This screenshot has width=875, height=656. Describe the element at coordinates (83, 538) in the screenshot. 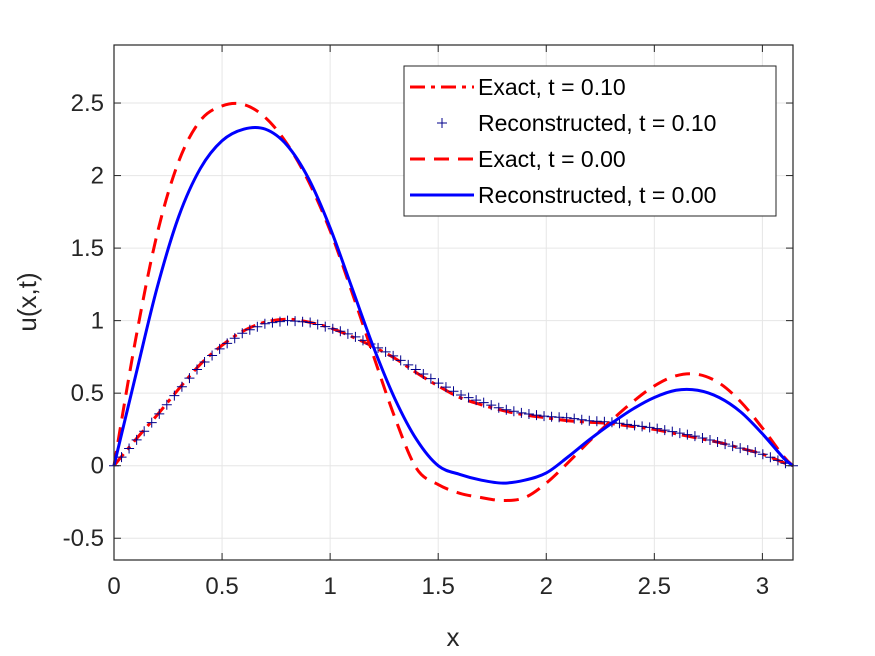

I see `y-tick-label: -0.5` at that location.